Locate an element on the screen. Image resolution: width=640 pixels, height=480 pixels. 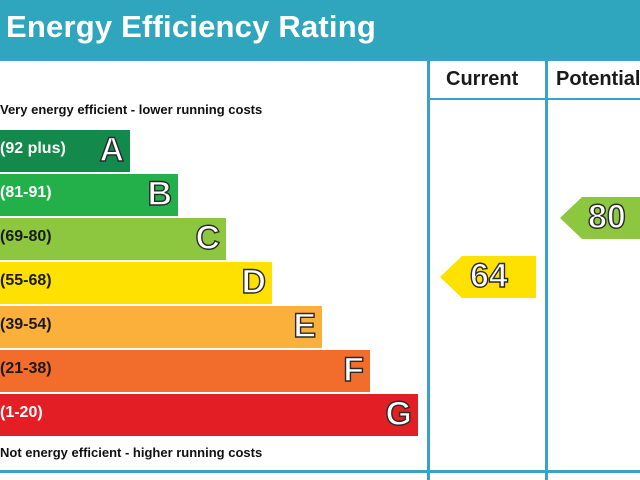
band-c-range: (69-80) is located at coordinates (26, 236).